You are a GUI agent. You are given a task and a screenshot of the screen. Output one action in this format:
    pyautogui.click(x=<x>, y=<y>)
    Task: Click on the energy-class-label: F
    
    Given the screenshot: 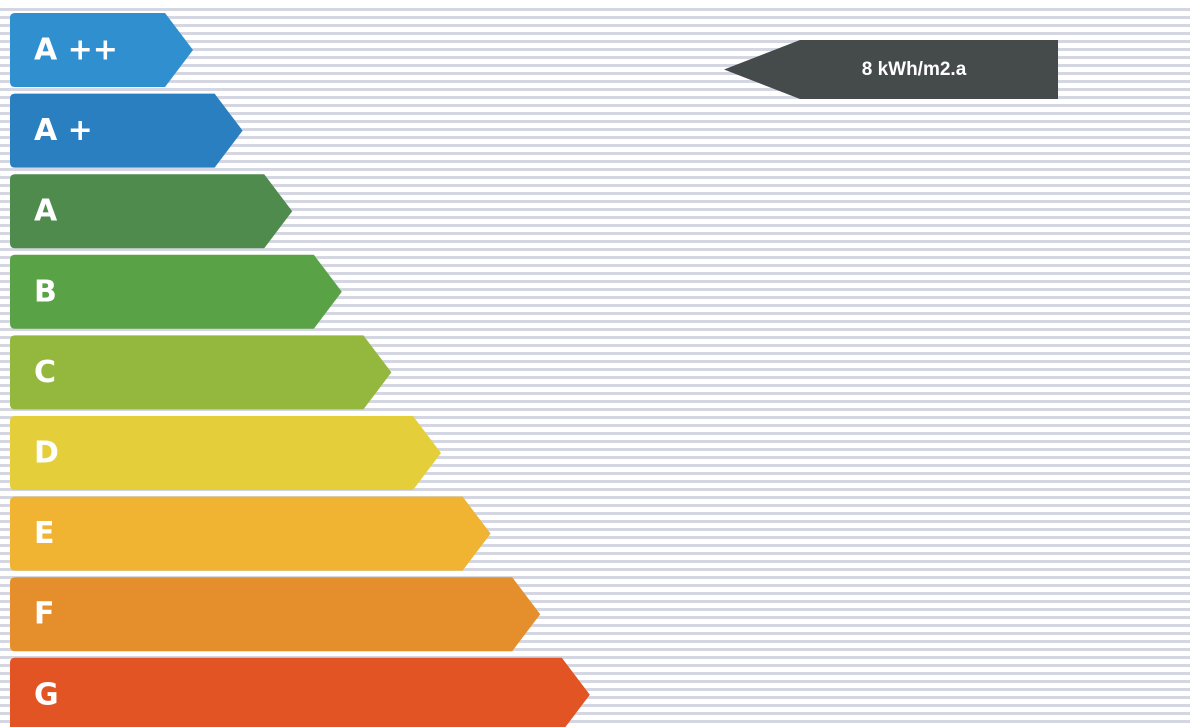 What is the action you would take?
    pyautogui.click(x=44, y=614)
    